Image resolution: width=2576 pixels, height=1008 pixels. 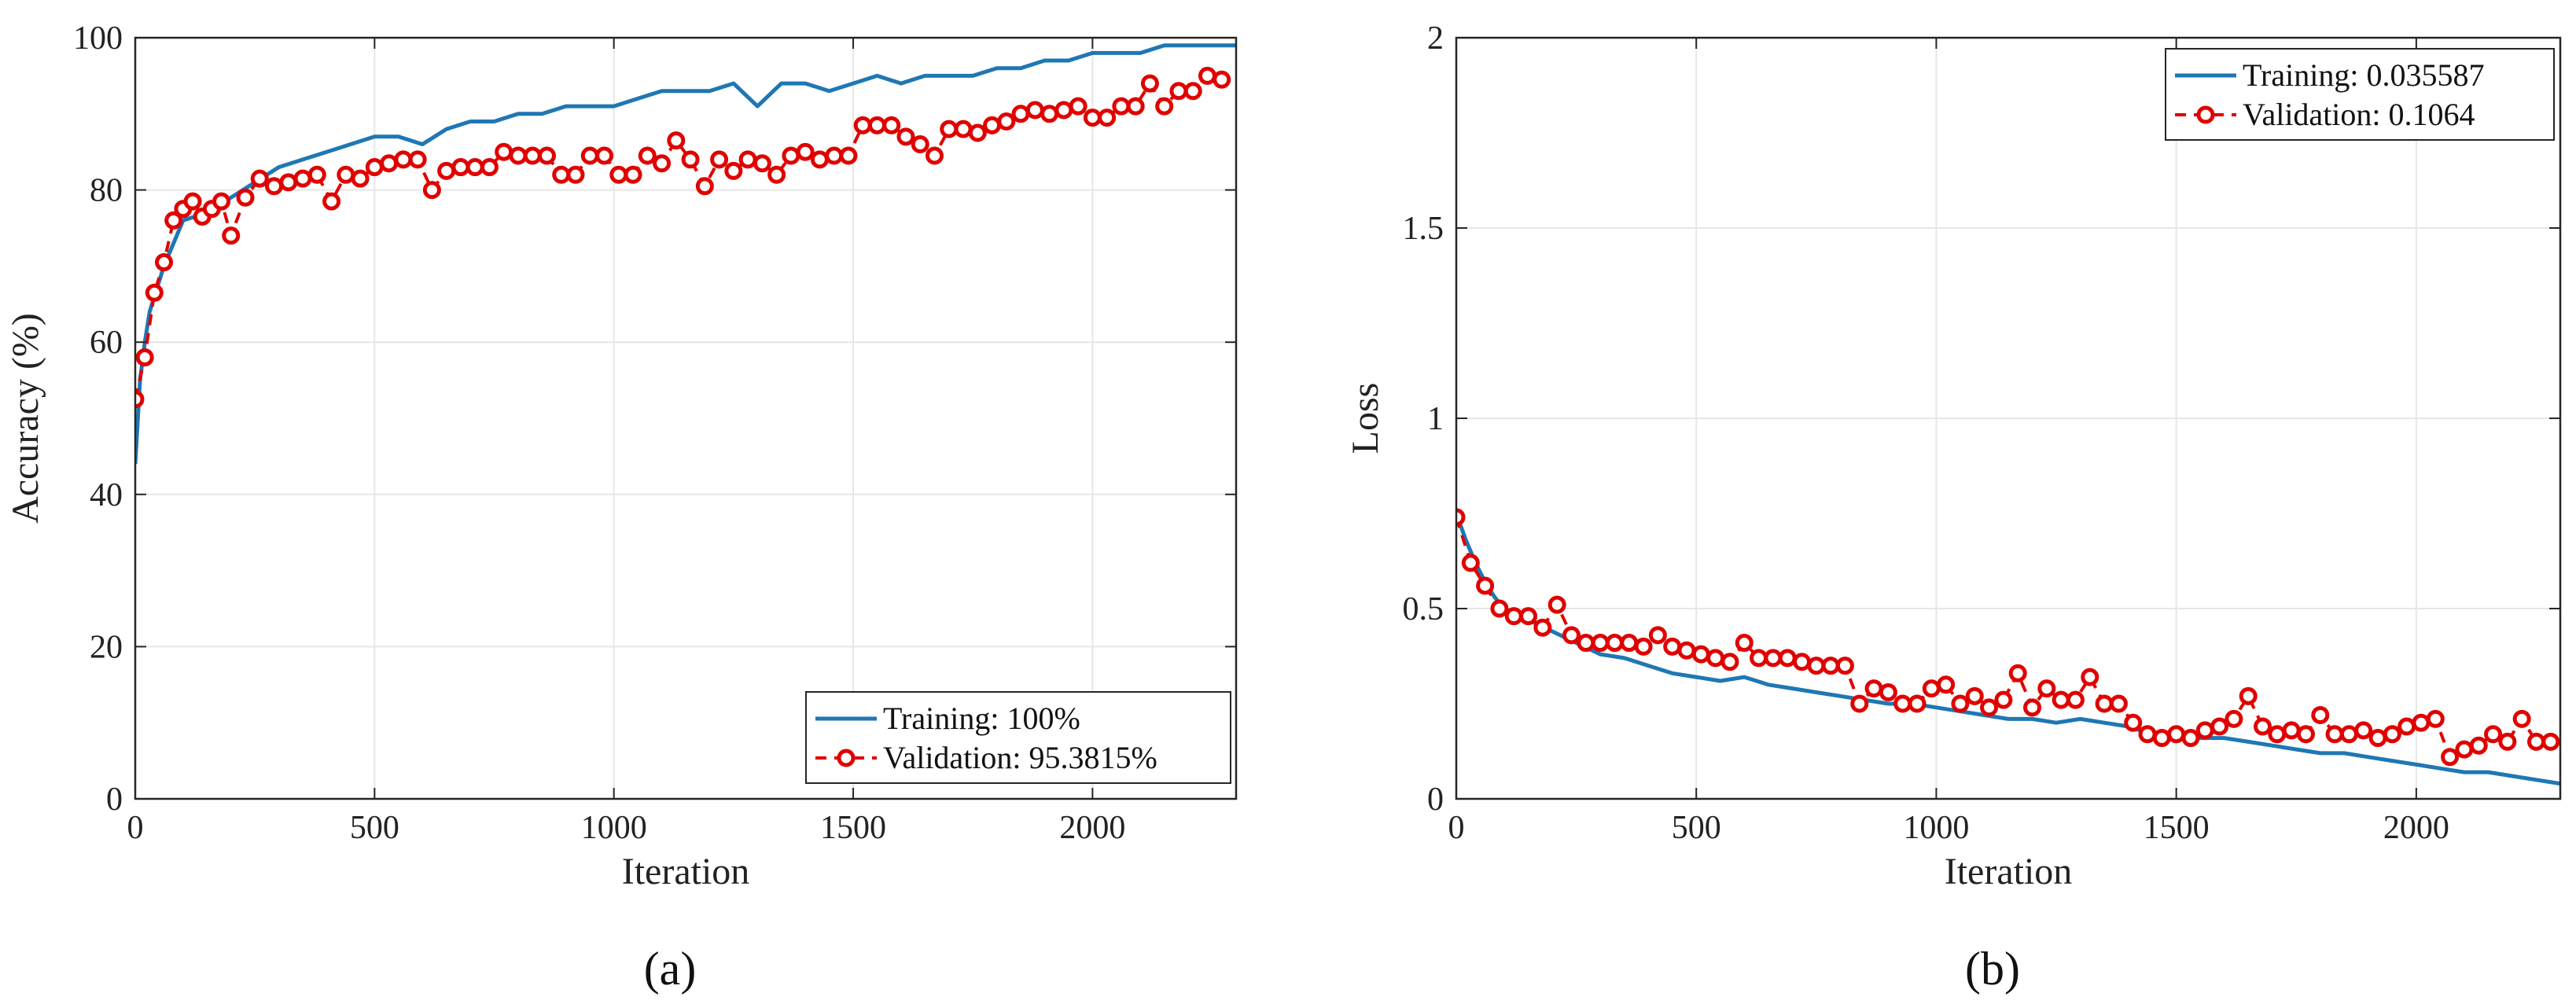 I want to click on loss-x-tick-label: 2000, so click(x=2416, y=828).